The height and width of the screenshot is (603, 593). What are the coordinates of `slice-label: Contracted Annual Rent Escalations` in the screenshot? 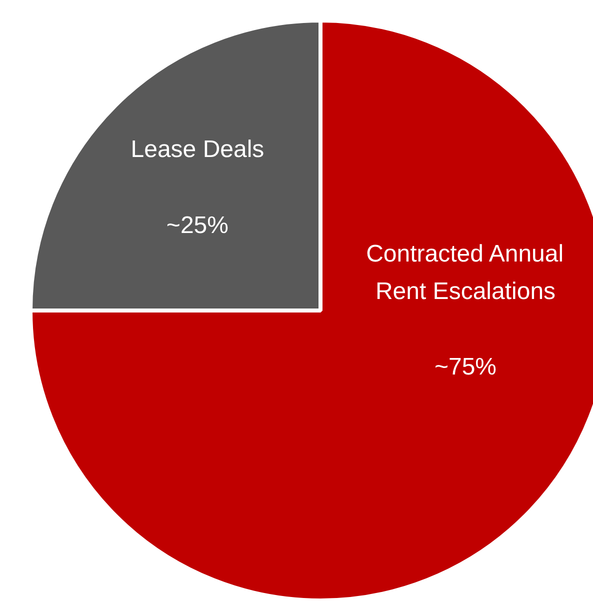 It's located at (465, 273).